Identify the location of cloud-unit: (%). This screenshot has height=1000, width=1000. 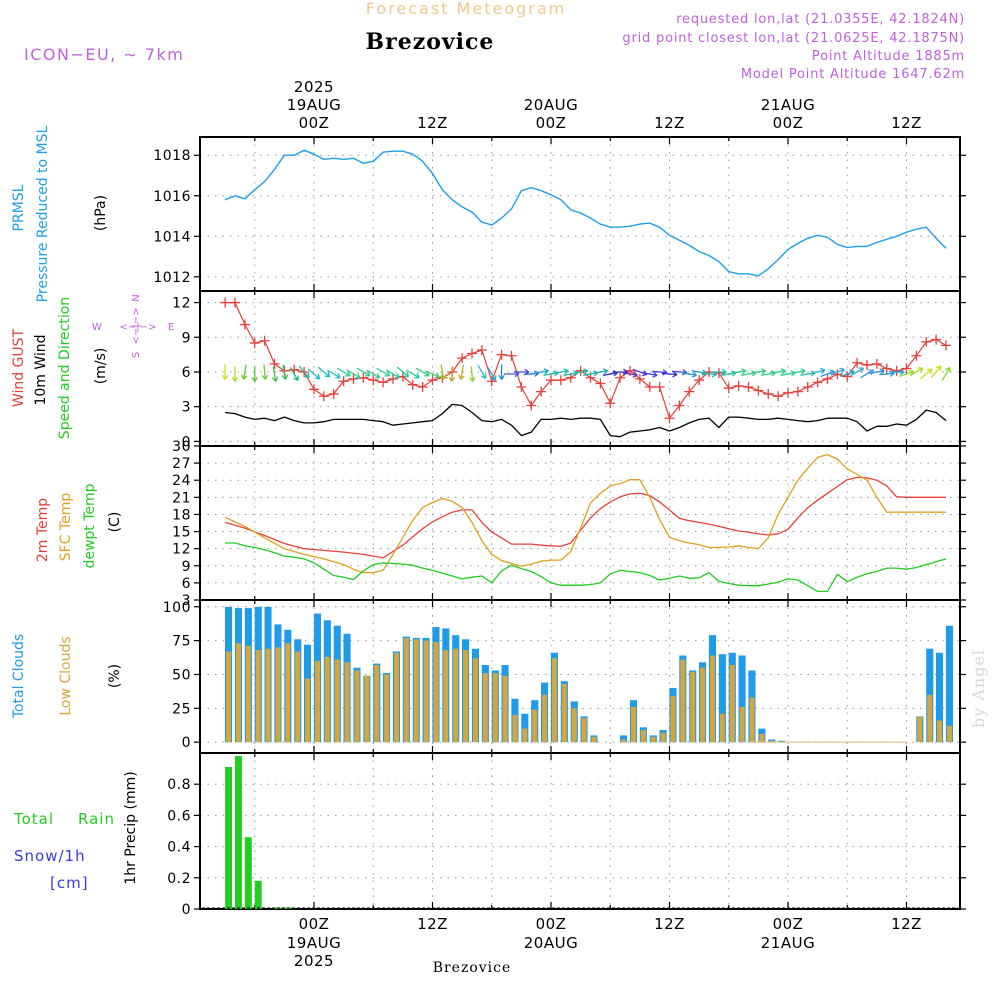
(115, 676).